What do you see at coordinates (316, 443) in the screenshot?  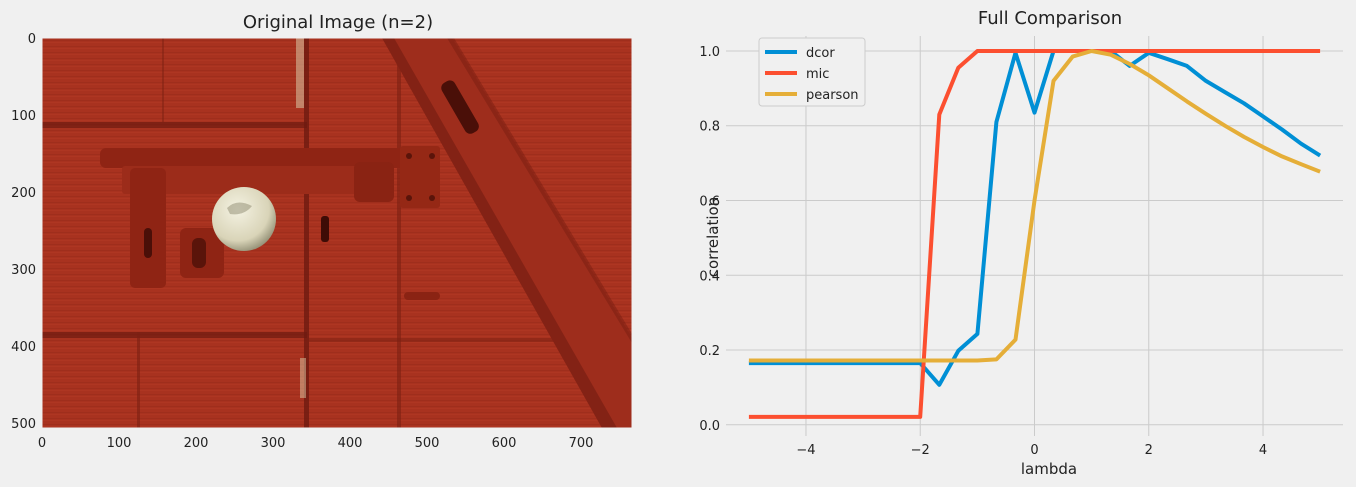 I see `left-x-ticks: 0 100 200 300 400 500 600 700` at bounding box center [316, 443].